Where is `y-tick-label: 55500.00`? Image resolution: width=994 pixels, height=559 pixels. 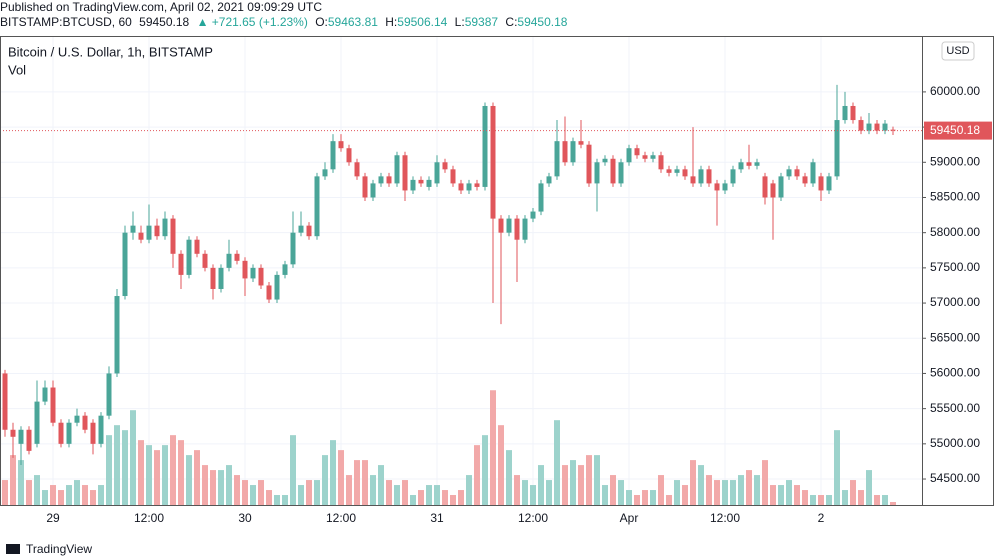
y-tick-label: 55500.00 is located at coordinates (955, 408).